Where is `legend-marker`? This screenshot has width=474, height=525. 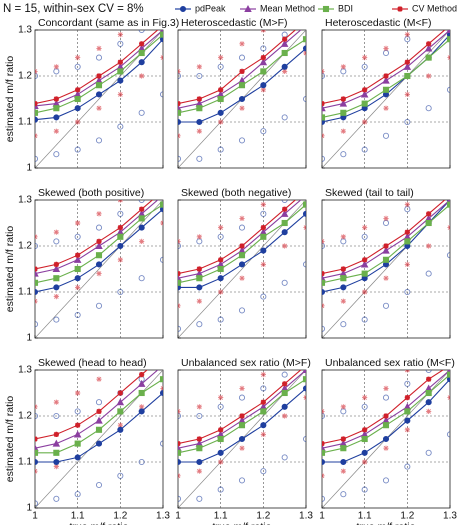
legend-marker is located at coordinates (248, 9).